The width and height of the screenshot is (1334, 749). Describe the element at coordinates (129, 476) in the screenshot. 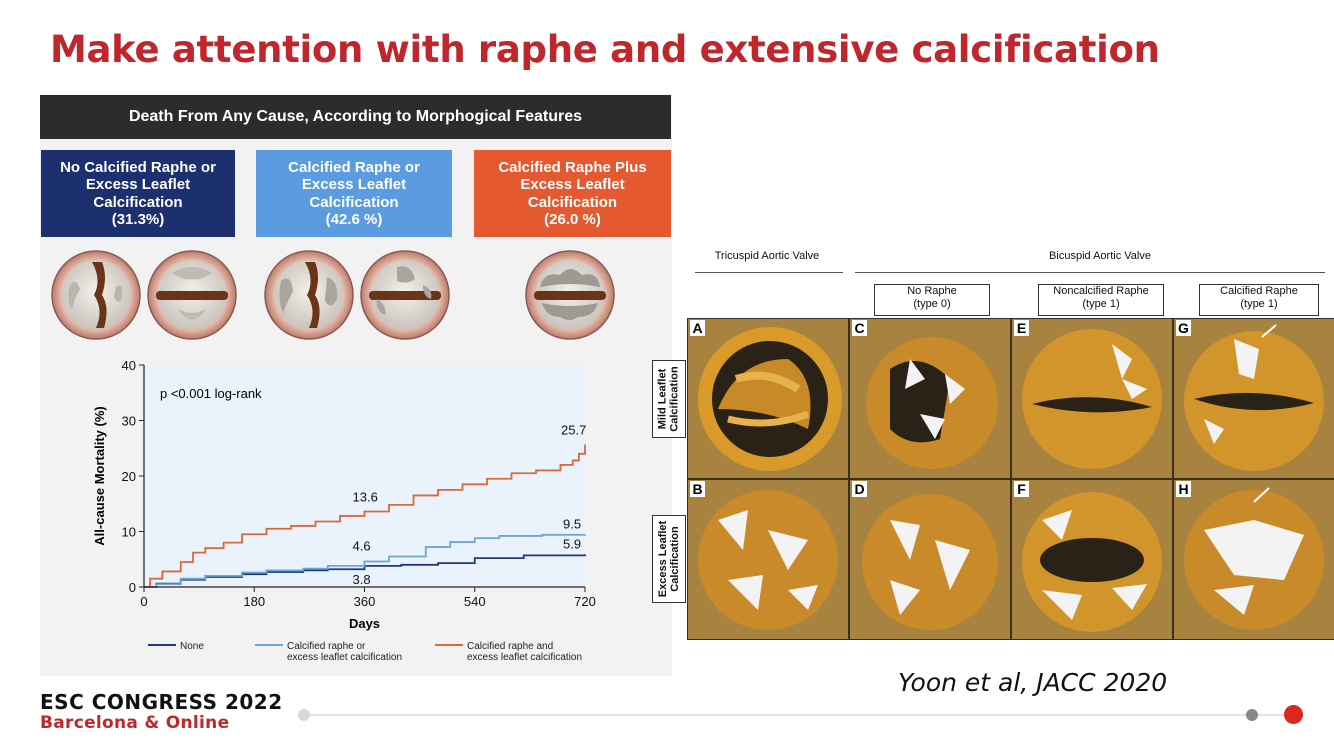

I see `y-tick-label: 20` at that location.